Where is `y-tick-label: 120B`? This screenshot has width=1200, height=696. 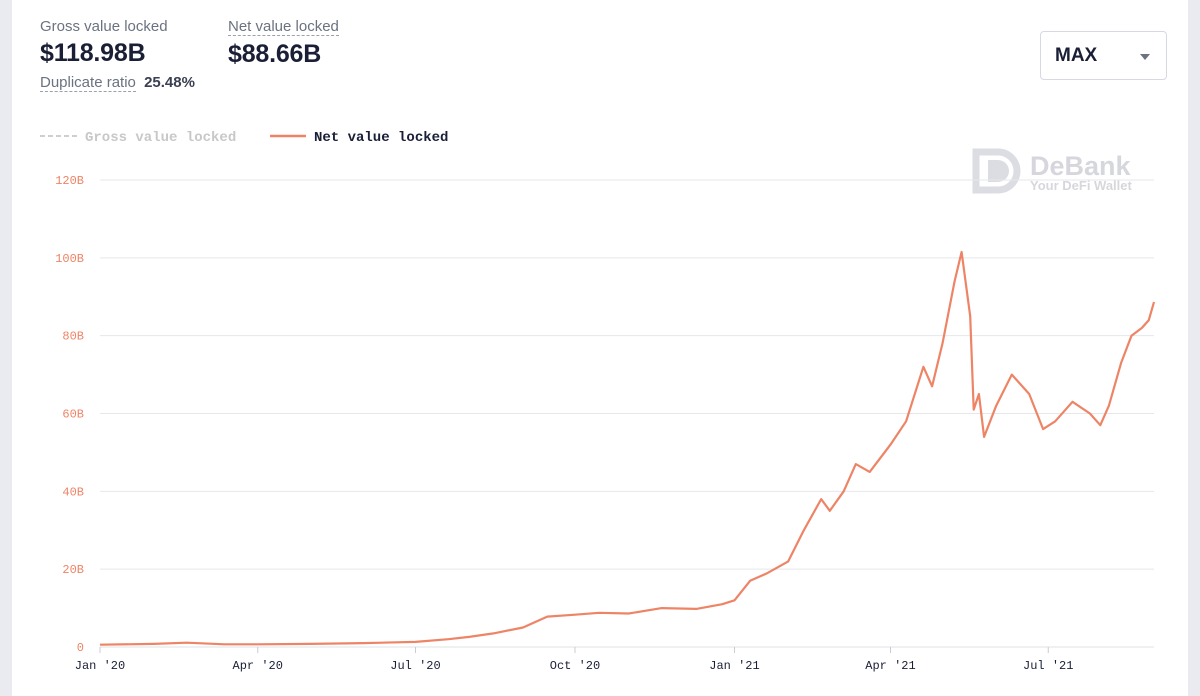 y-tick-label: 120B is located at coordinates (69, 181).